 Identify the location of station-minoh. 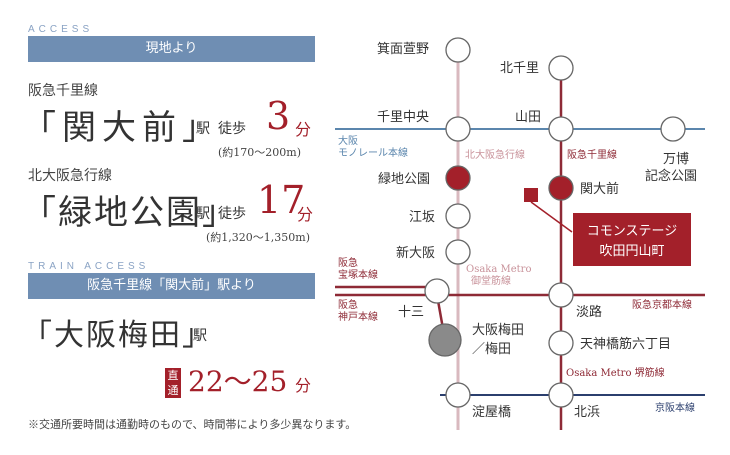
(458, 50).